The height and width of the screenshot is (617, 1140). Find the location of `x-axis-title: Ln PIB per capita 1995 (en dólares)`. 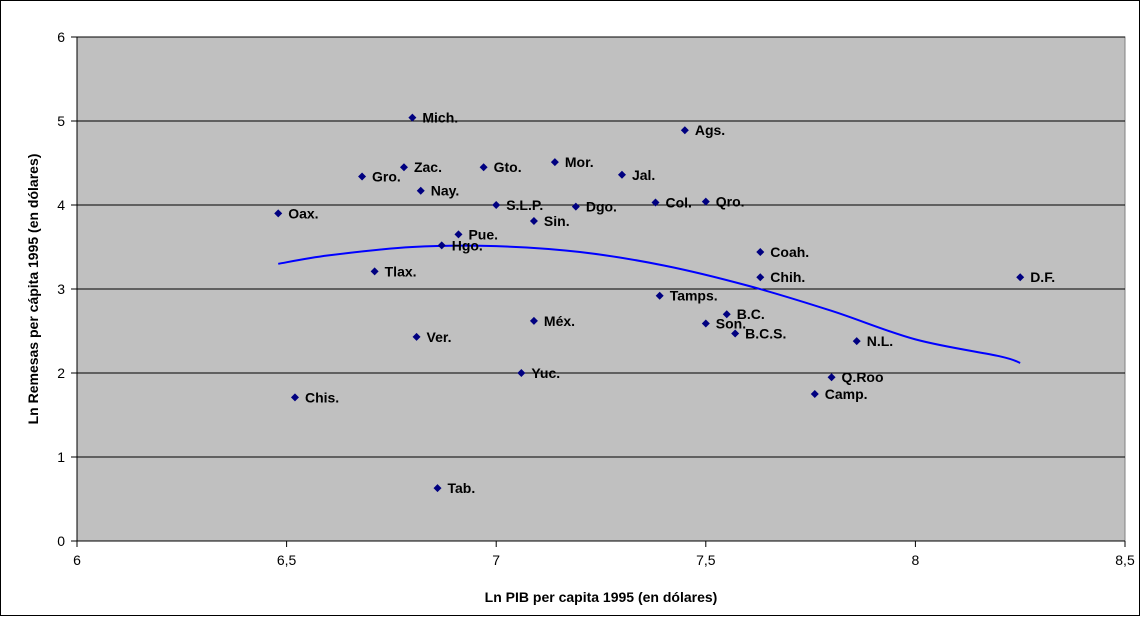

x-axis-title: Ln PIB per capita 1995 (en dólares) is located at coordinates (601, 597).